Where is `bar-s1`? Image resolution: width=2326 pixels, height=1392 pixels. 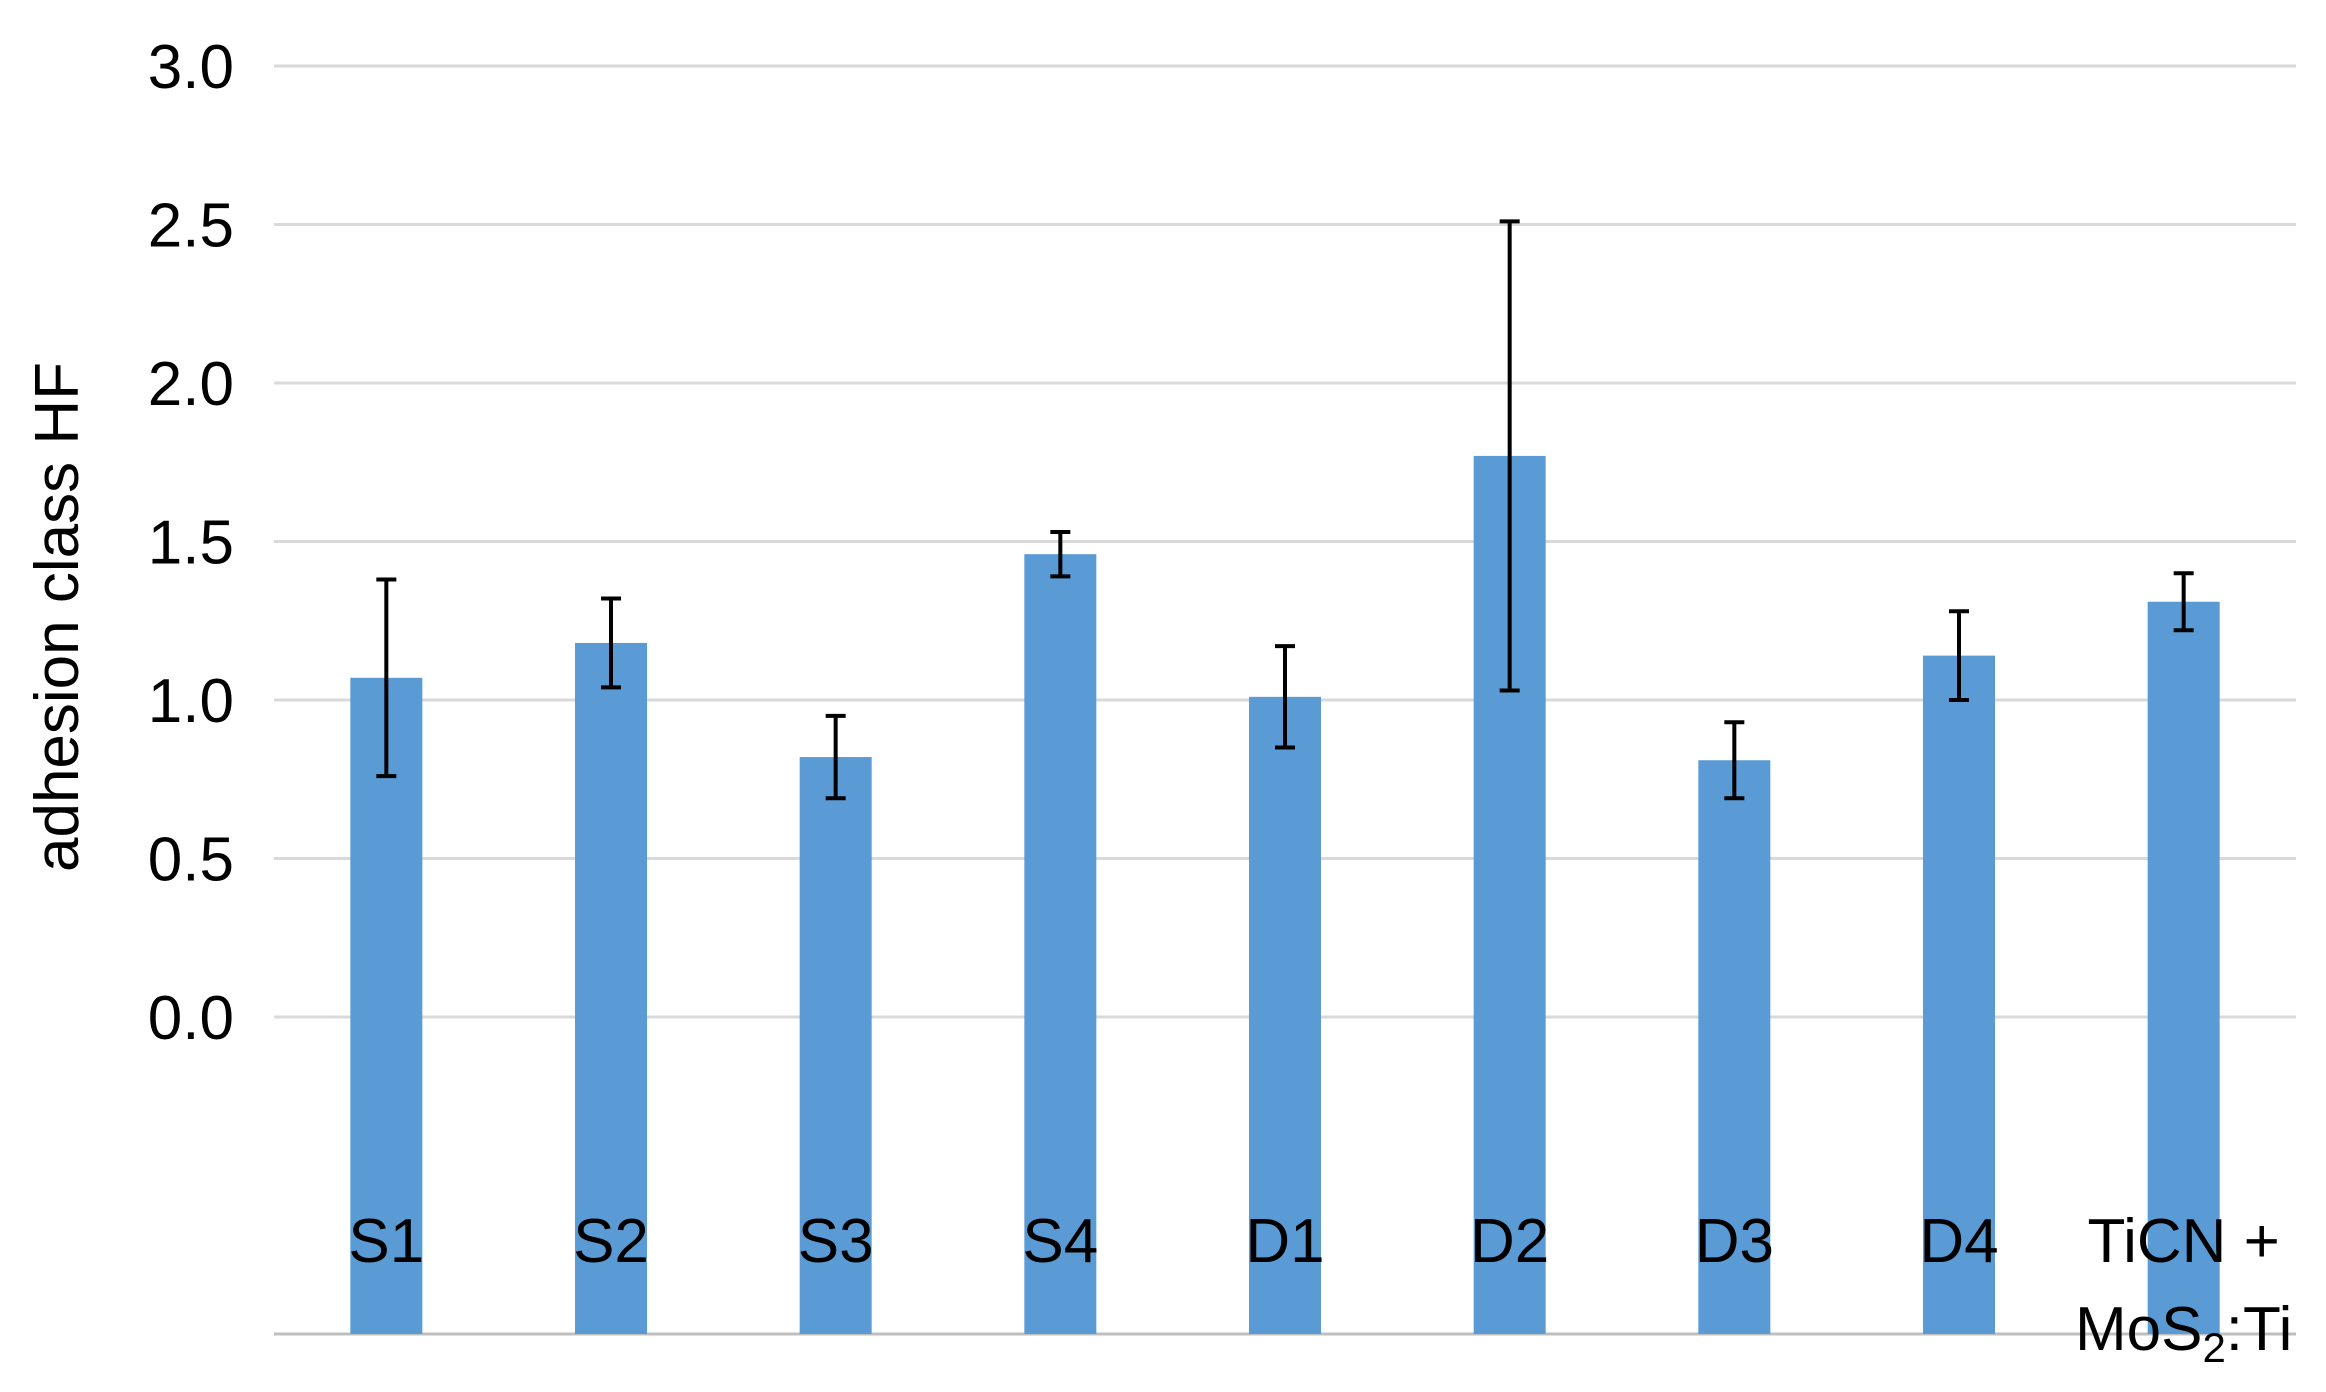
bar-s1 is located at coordinates (386, 1005).